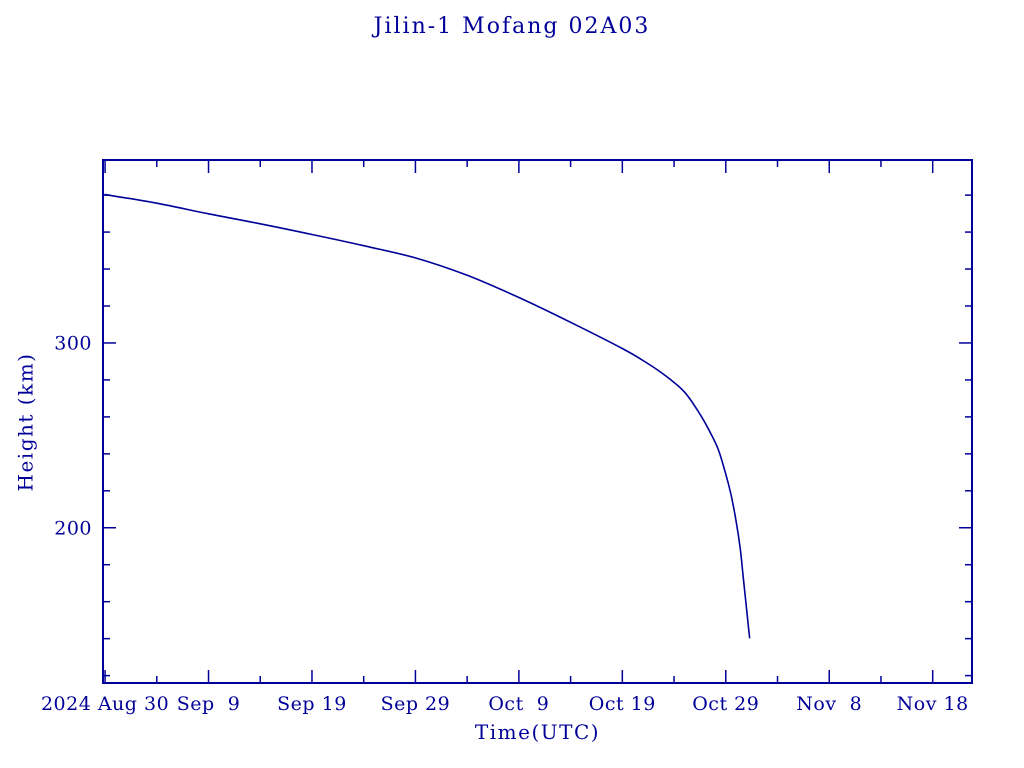  I want to click on y-tick-label: 200, so click(73, 528).